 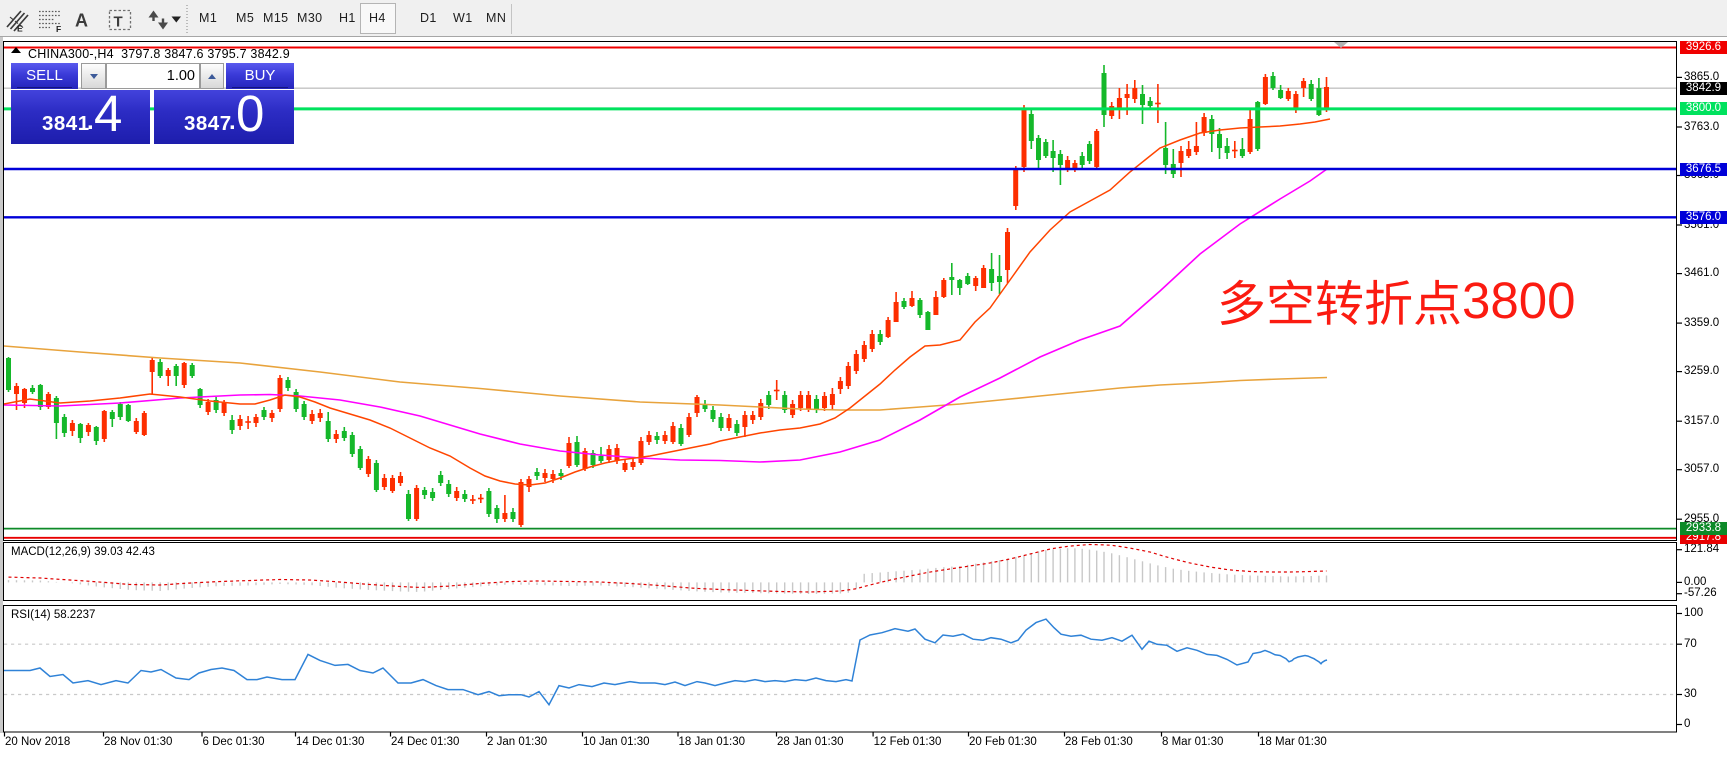 I want to click on svg-text: A, so click(x=81, y=21).